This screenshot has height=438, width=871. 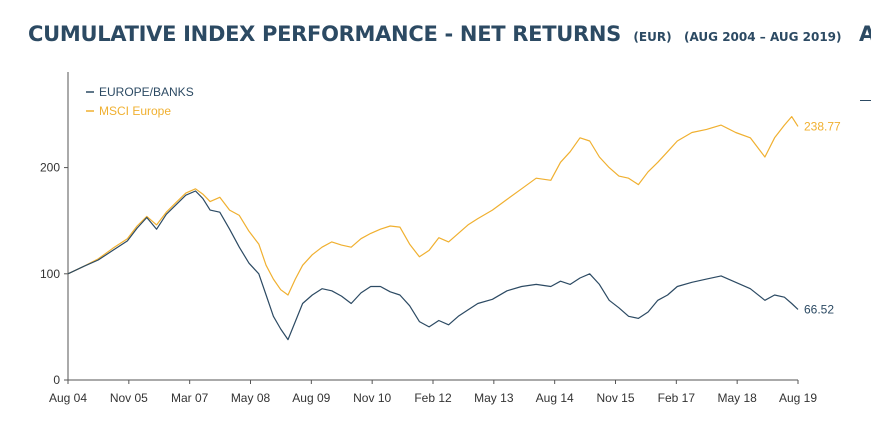 What do you see at coordinates (822, 126) in the screenshot?
I see `end-value-label-msci-europe: 238.77` at bounding box center [822, 126].